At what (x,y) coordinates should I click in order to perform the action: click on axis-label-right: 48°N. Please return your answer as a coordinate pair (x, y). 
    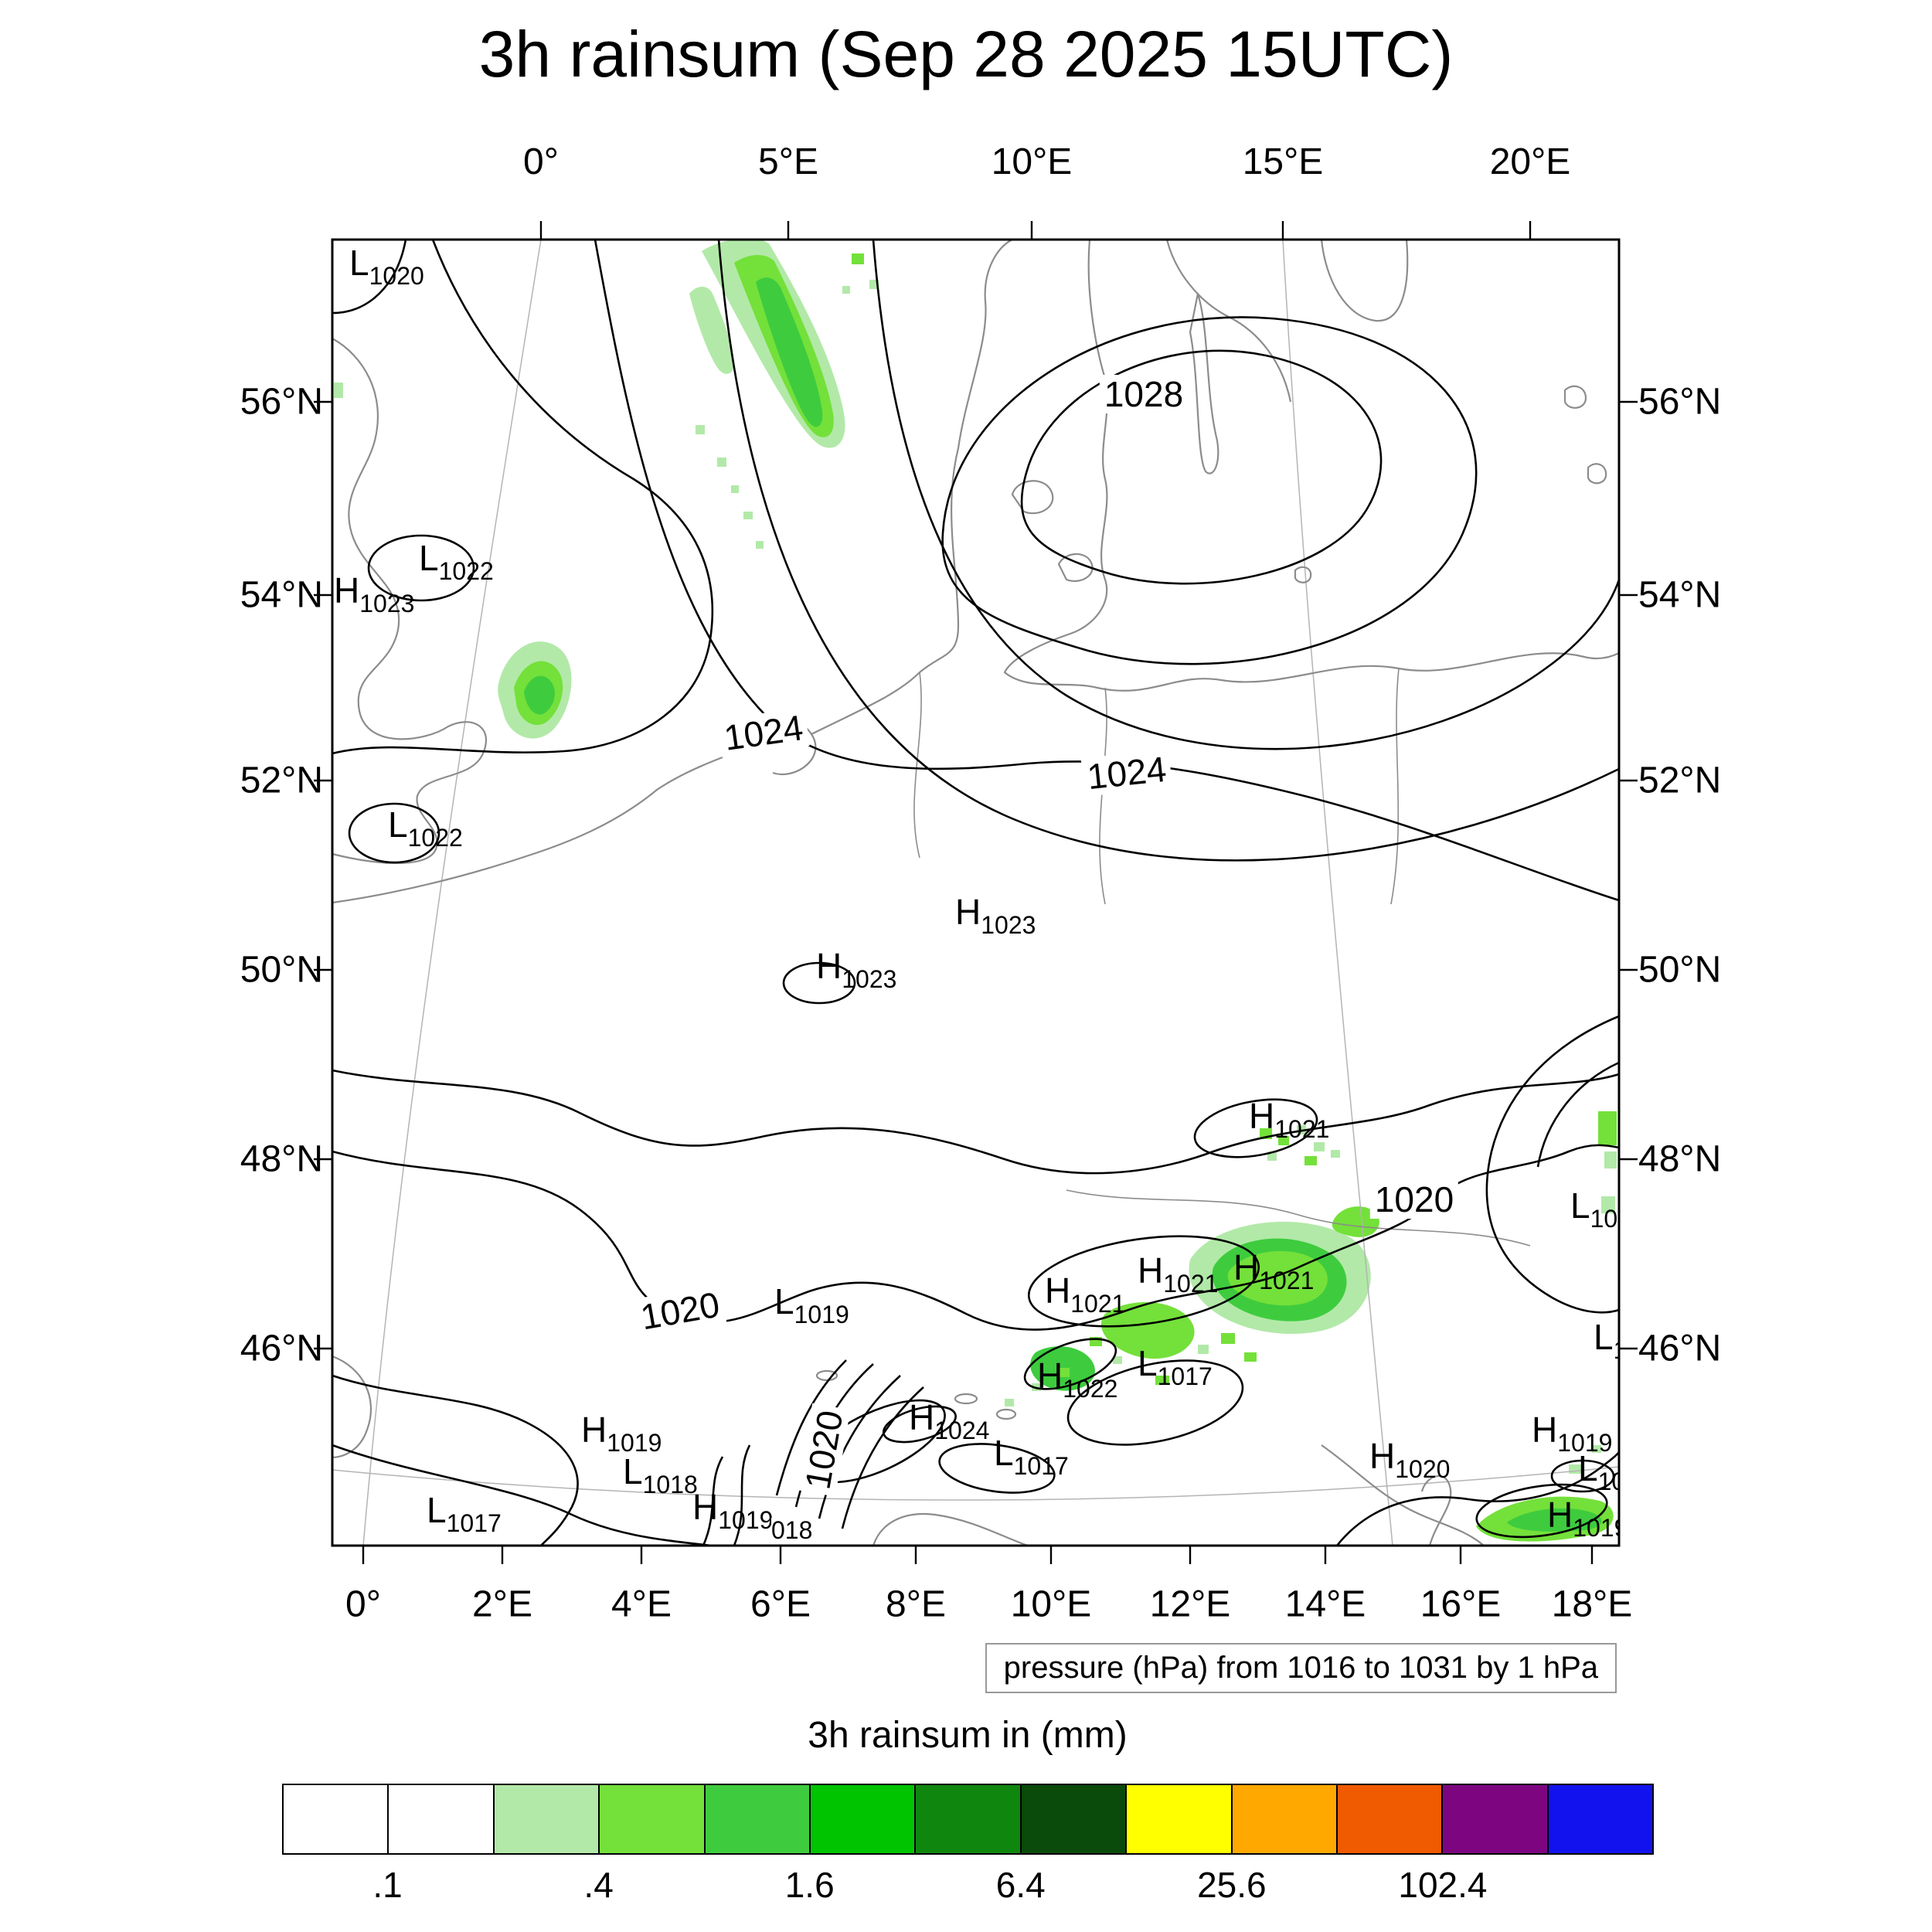
    Looking at the image, I should click on (1680, 1159).